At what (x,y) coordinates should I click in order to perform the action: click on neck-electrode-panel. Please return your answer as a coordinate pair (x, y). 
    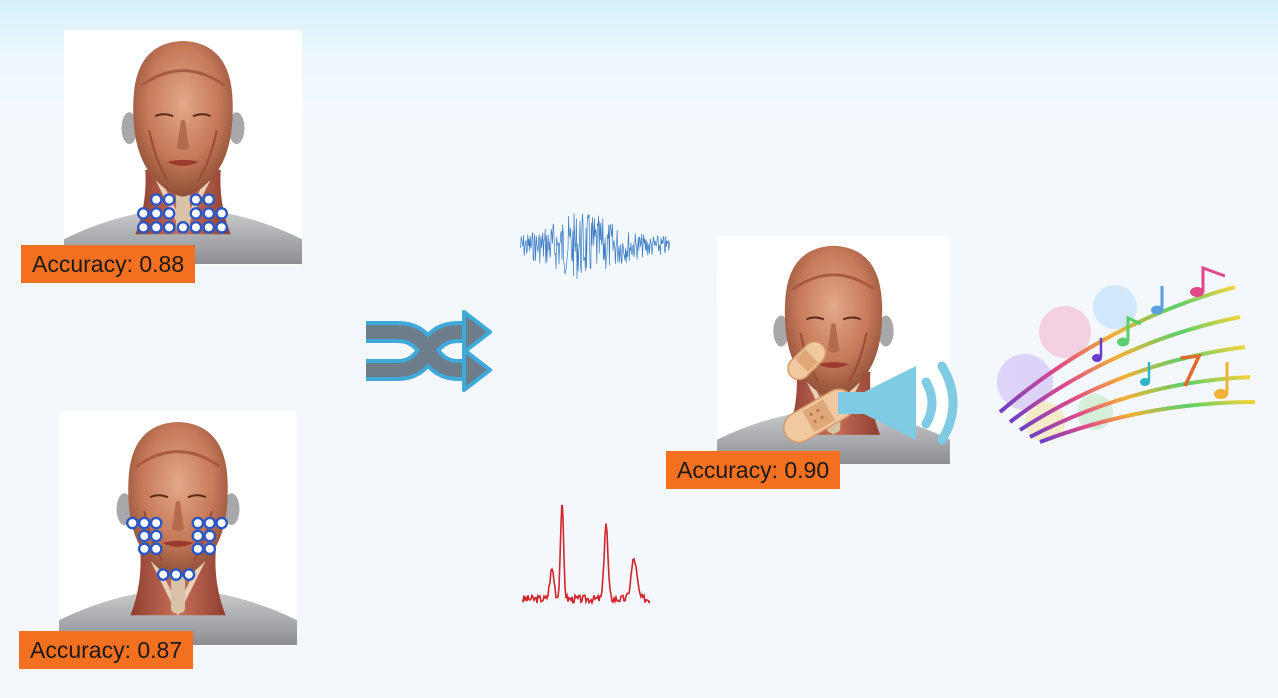
    Looking at the image, I should click on (183, 147).